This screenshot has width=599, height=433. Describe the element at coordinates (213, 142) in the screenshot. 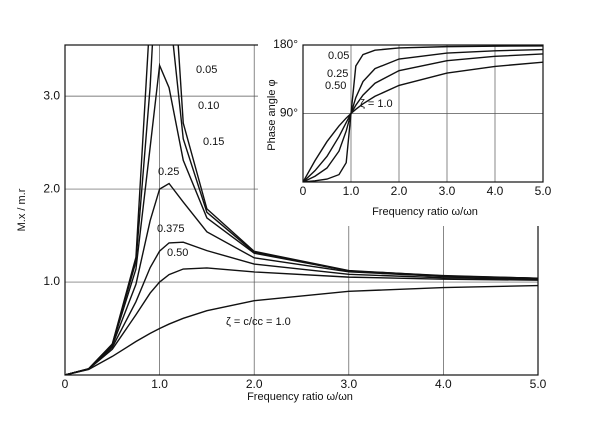

I see `curve-label: 0.15` at that location.